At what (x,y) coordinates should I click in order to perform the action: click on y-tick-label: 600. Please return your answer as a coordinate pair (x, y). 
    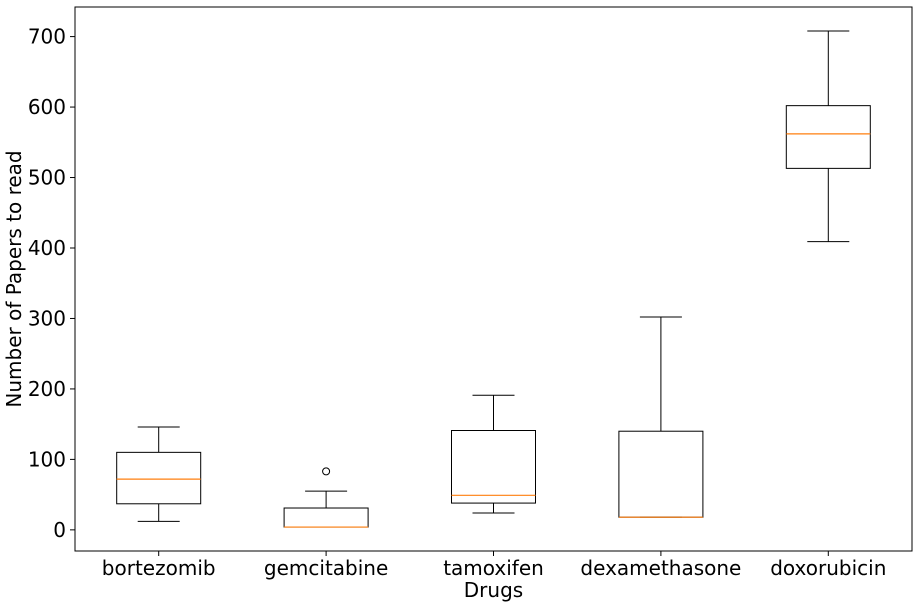
    Looking at the image, I should click on (47, 107).